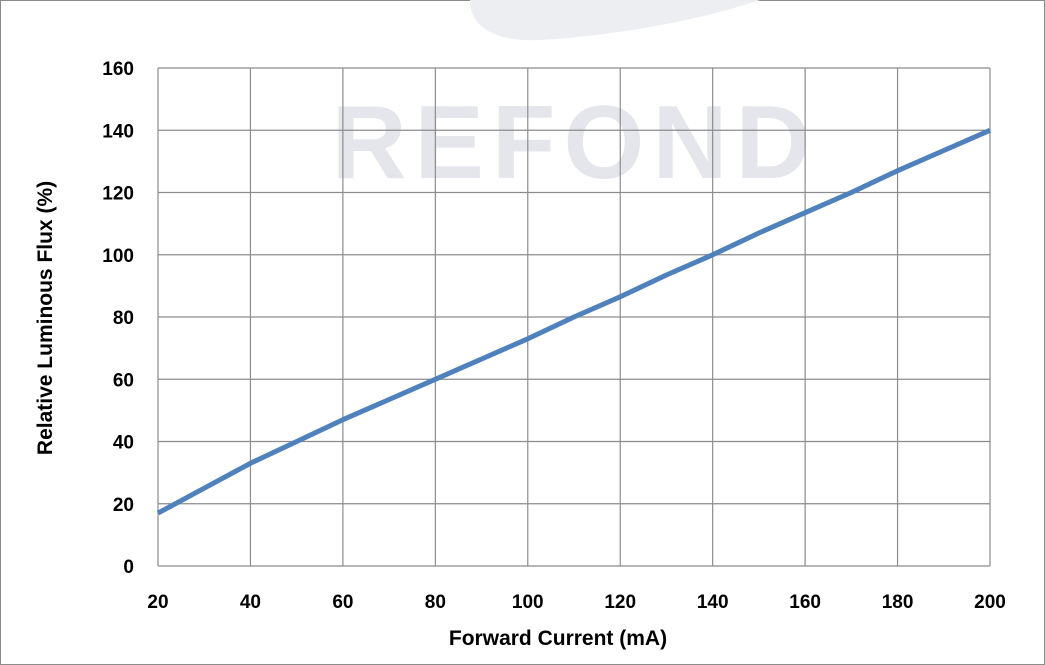 This screenshot has width=1045, height=665. I want to click on watermark-text: REFOND, so click(574, 143).